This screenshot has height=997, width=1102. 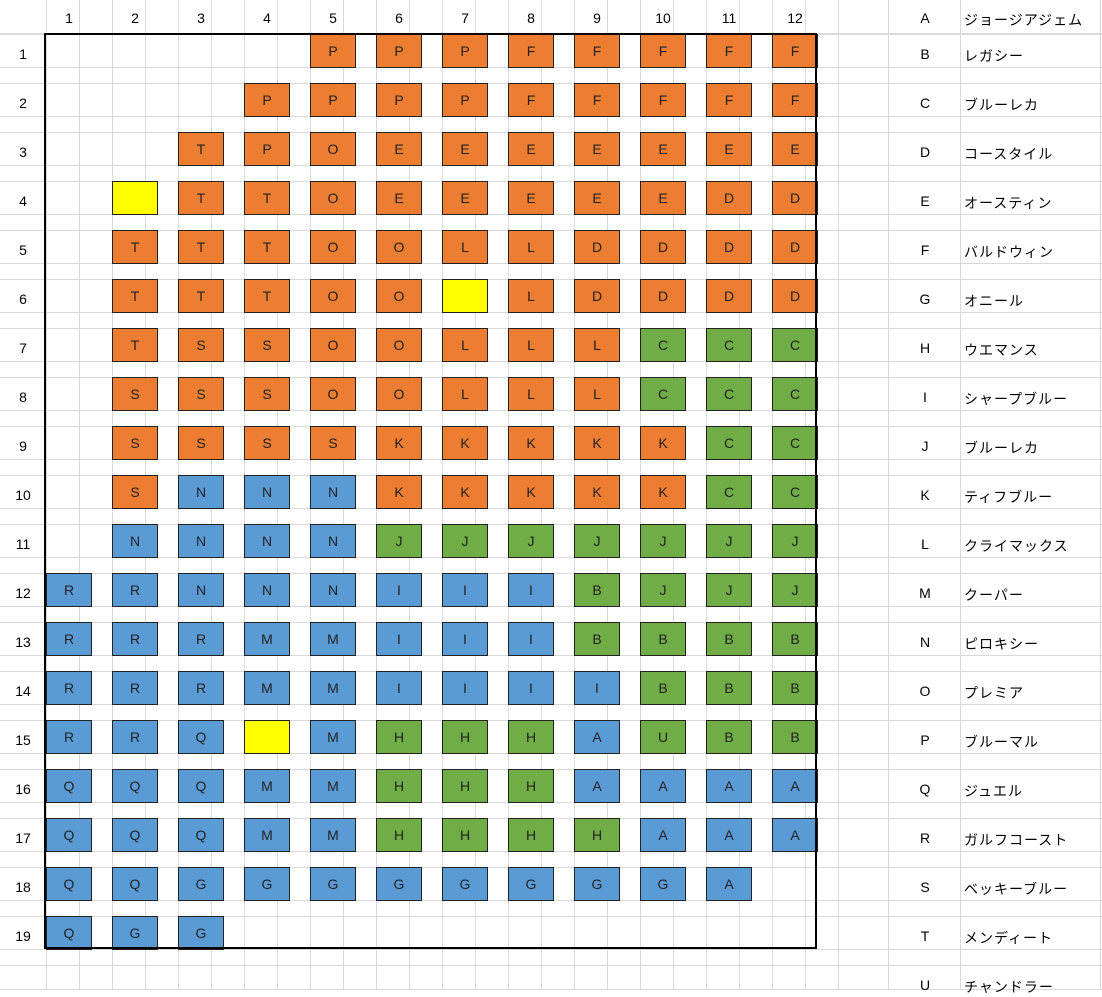 I want to click on legend-variety-name: ベッキーブルー, so click(x=1016, y=889).